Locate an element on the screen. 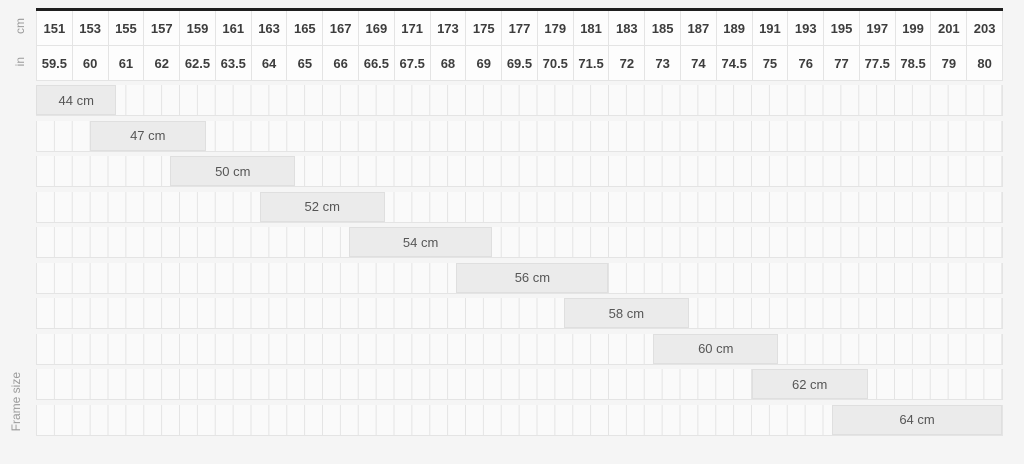  height-in-tick: 65 is located at coordinates (305, 63).